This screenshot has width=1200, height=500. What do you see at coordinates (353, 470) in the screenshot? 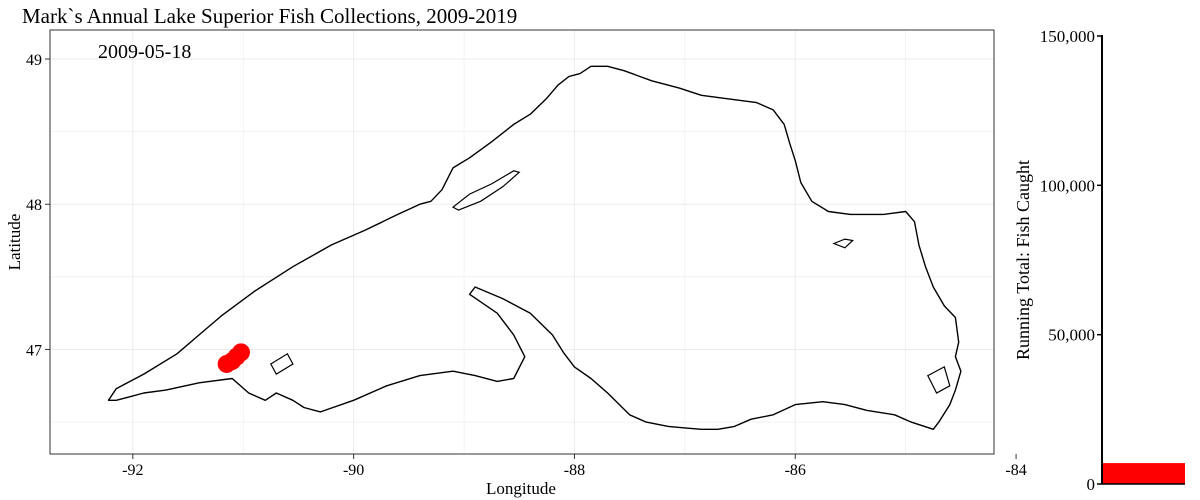
I see `x-tick-label: -90` at bounding box center [353, 470].